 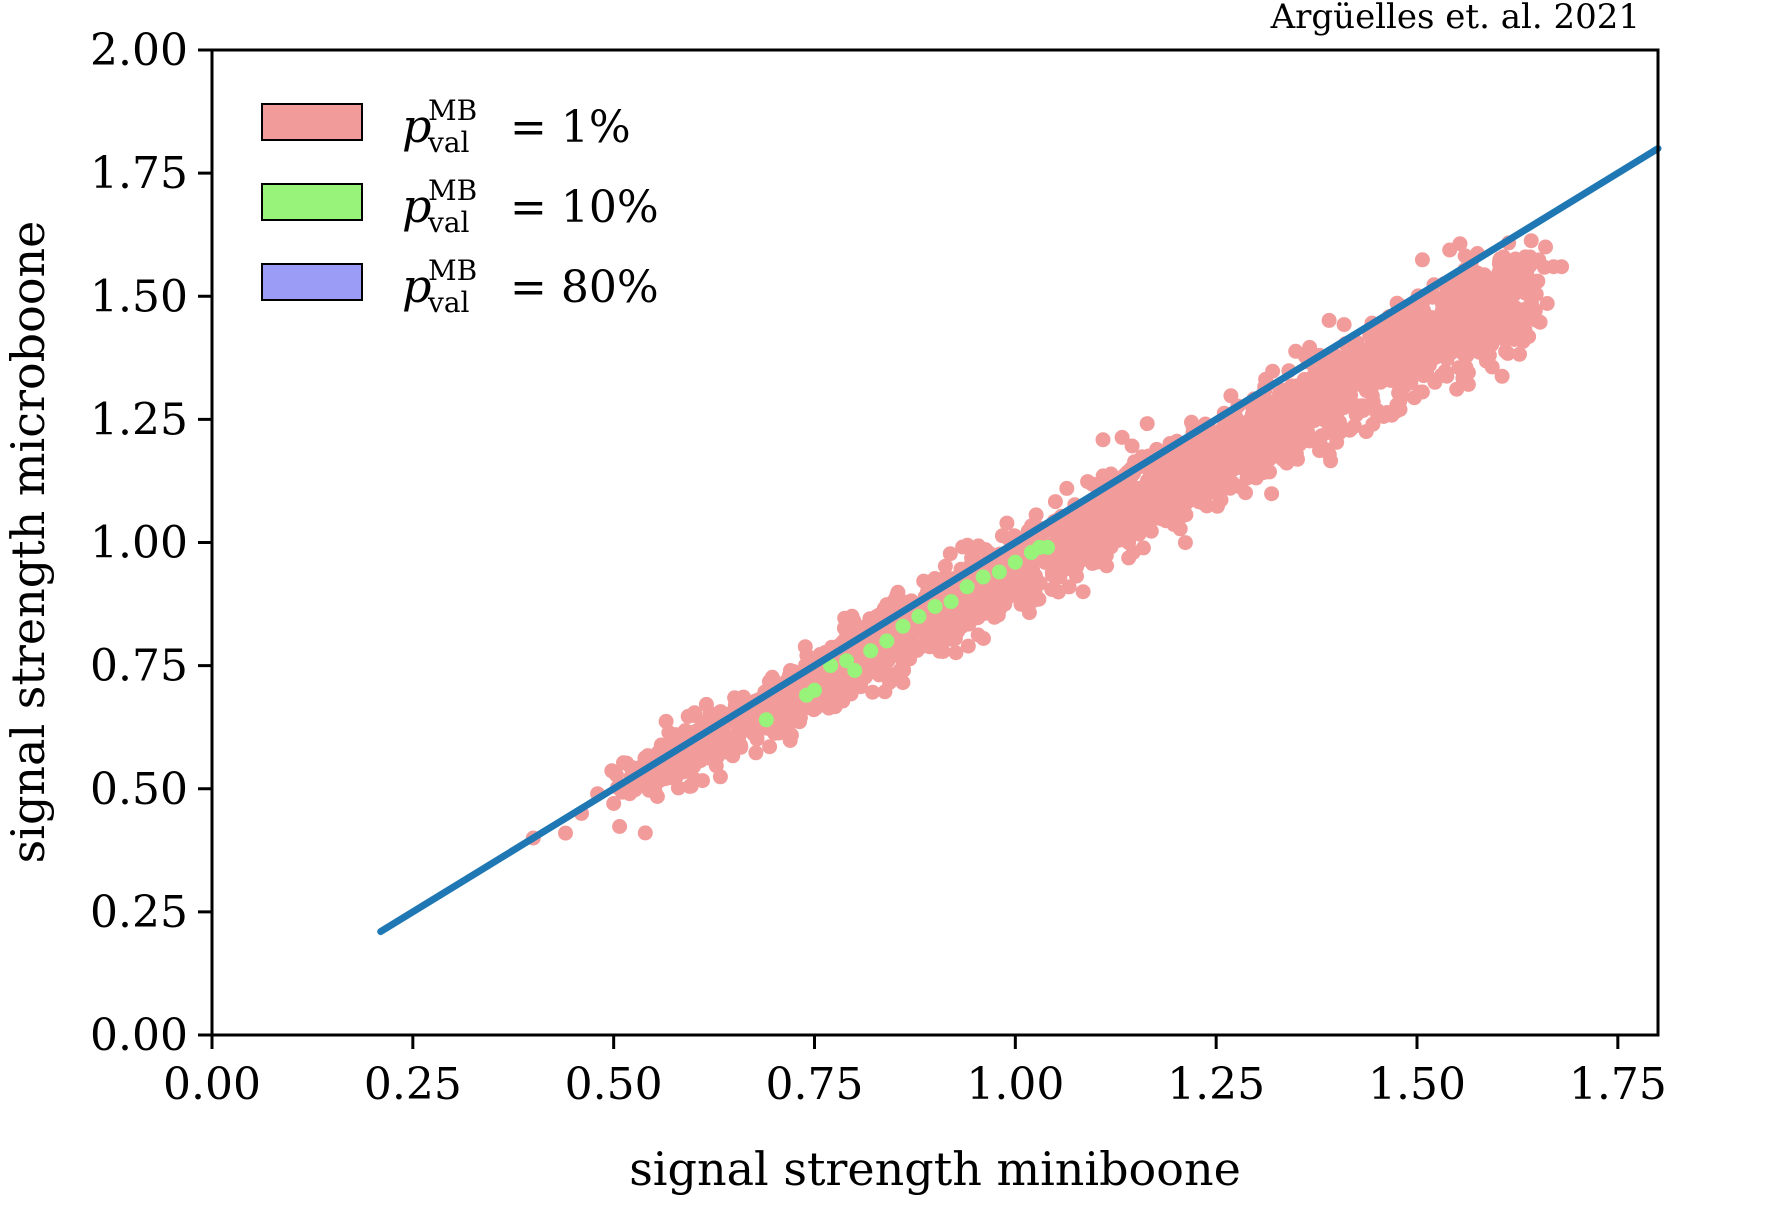 I want to click on legend-subscript: val, so click(x=448, y=302).